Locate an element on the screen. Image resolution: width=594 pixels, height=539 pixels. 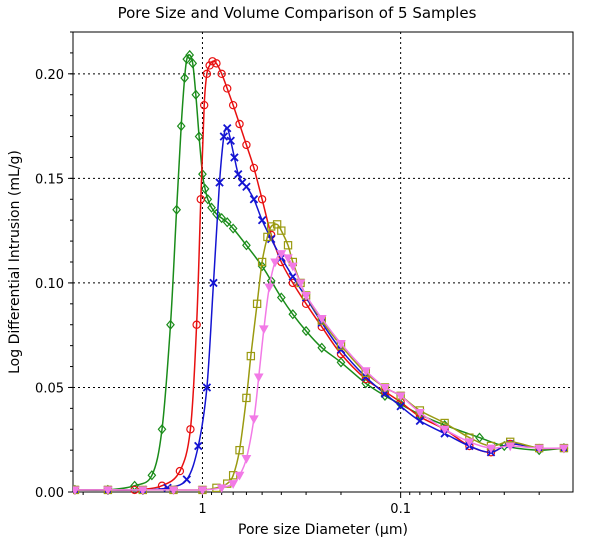
y-tick-label: 0.05 is located at coordinates (49, 388).